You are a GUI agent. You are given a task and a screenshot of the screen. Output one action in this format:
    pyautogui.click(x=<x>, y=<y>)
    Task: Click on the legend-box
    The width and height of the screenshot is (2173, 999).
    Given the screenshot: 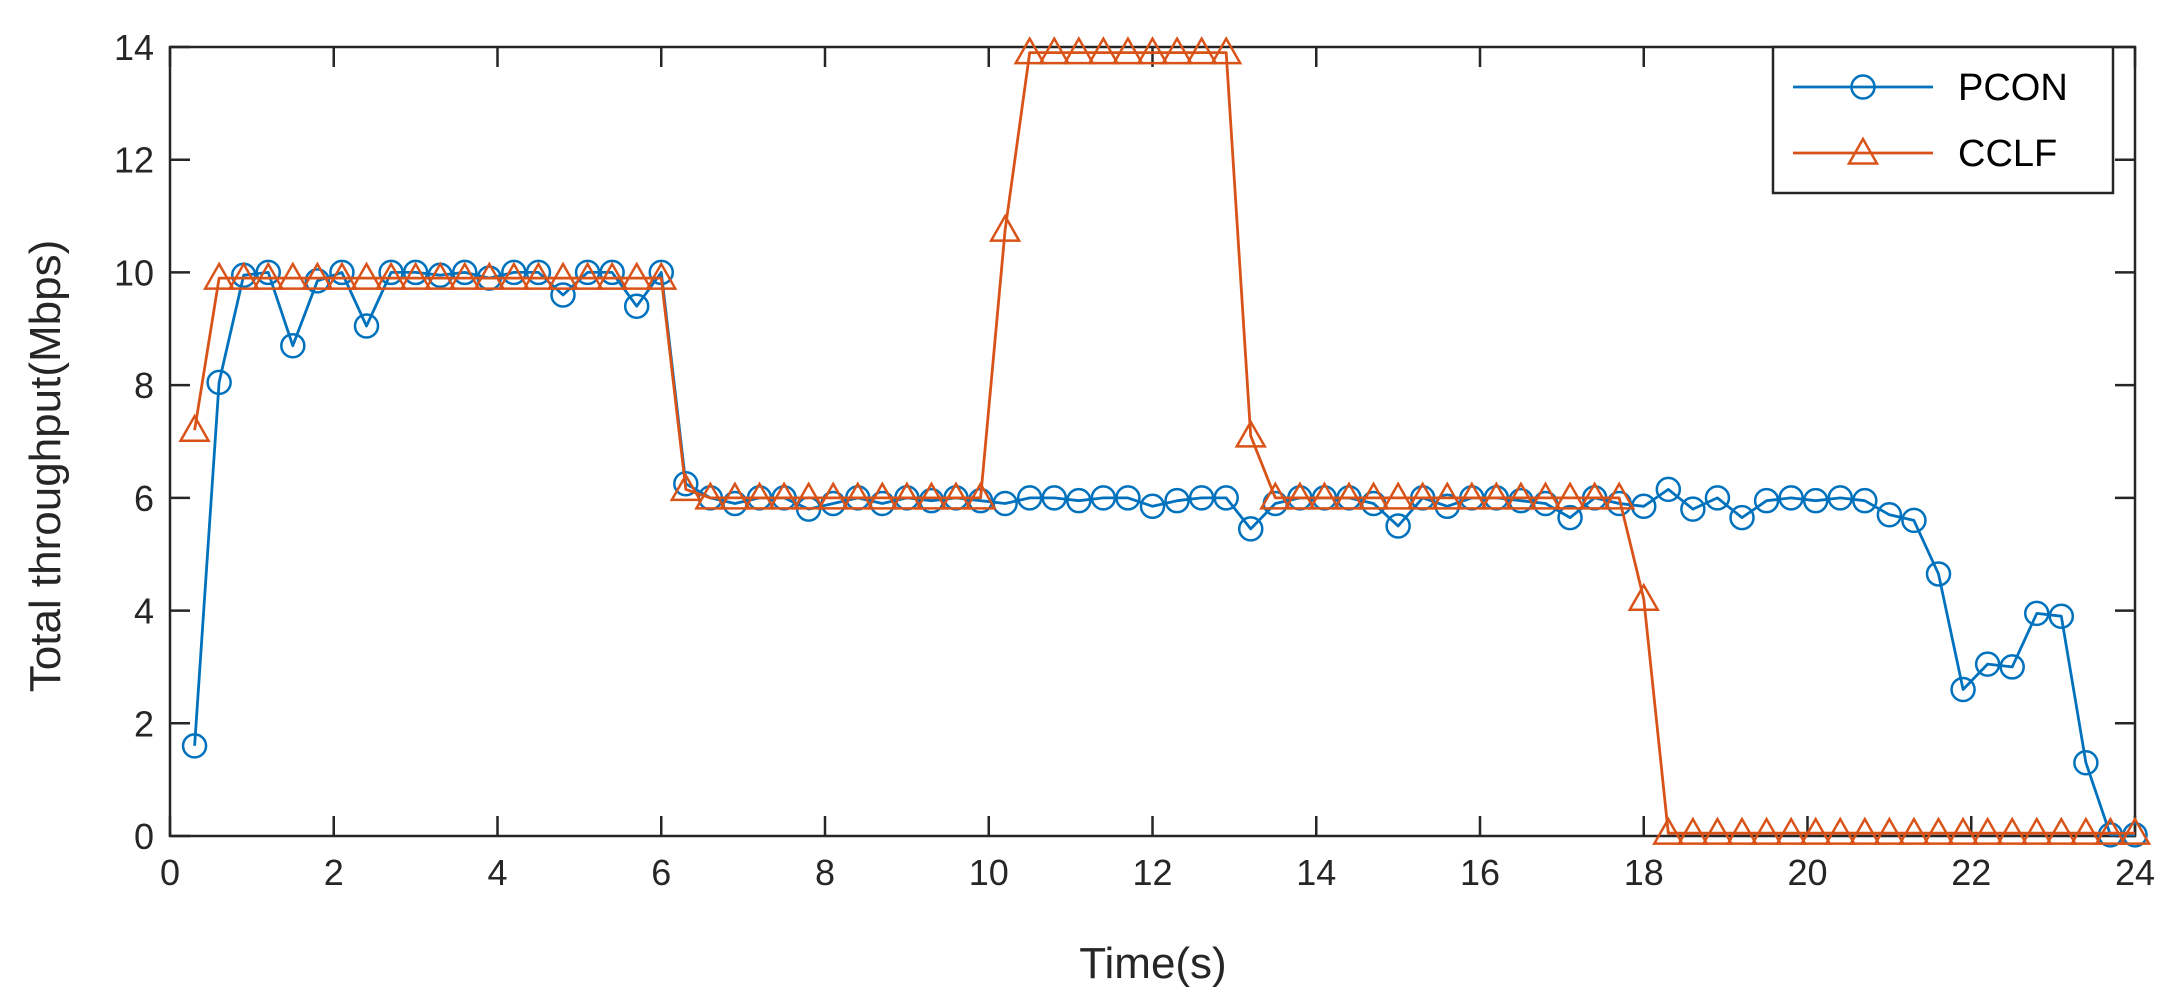 What is the action you would take?
    pyautogui.click(x=1943, y=120)
    